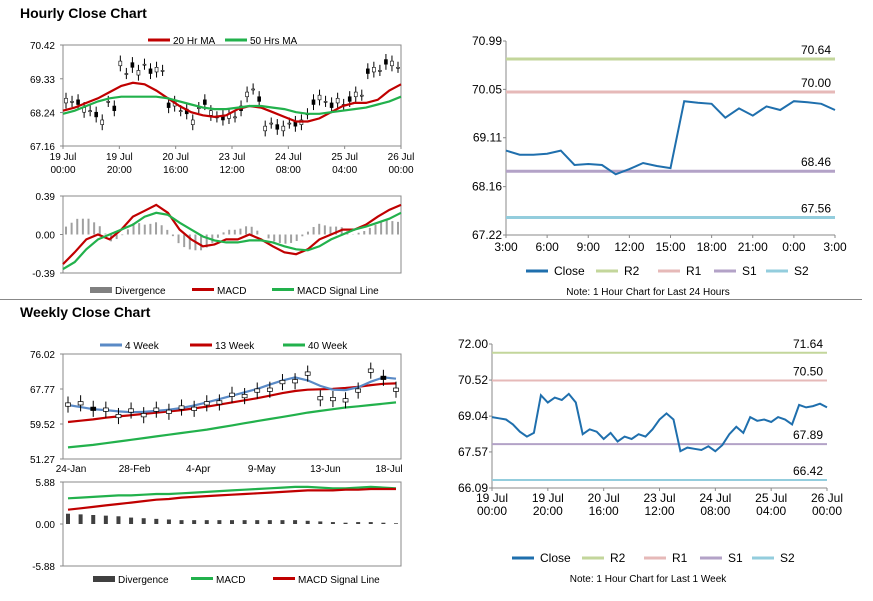  I want to click on level-label-s1: 68.46, so click(816, 162).